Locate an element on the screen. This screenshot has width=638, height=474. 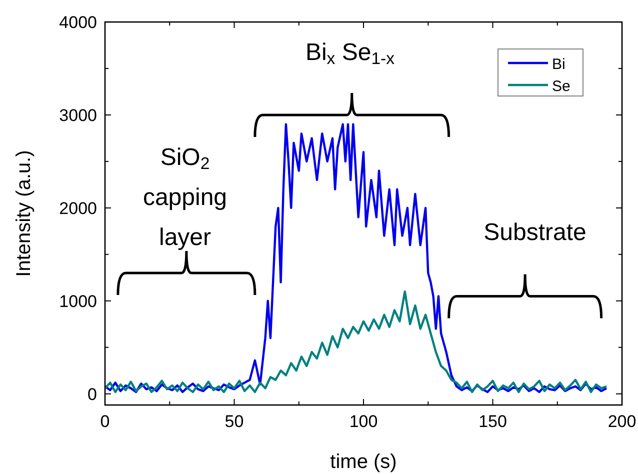
annotation: SiO$_{2}$ capping layer is located at coordinates (185, 197).